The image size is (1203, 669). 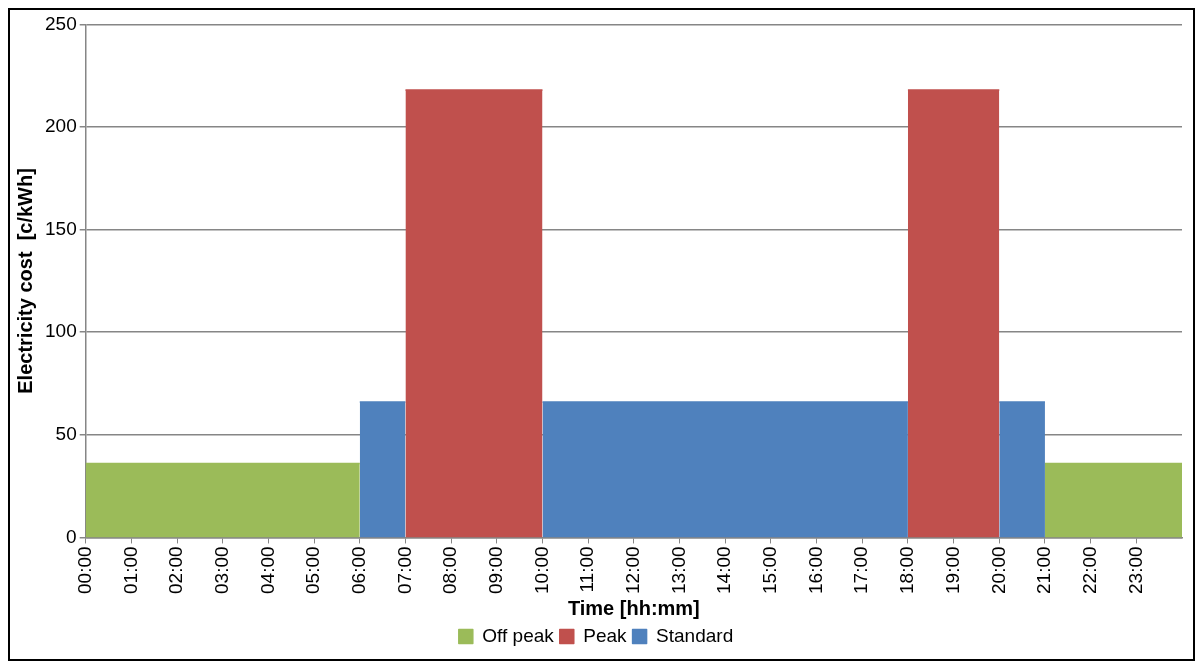 I want to click on x-tick-label: 21:00, so click(x=1044, y=570).